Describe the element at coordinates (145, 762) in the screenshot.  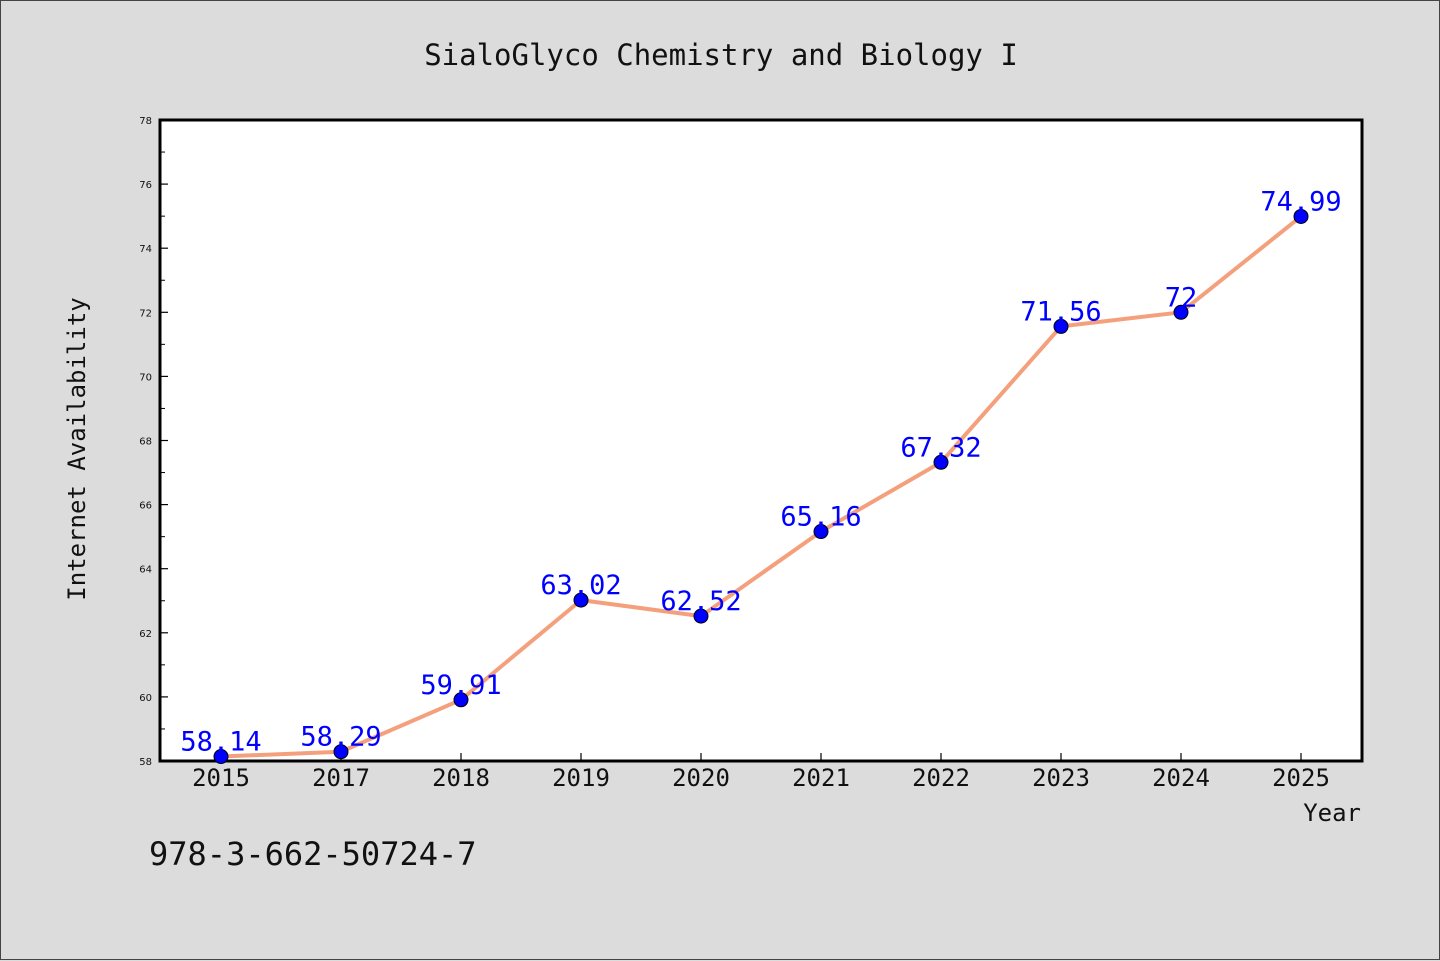
I see `y-tick-label: 58` at that location.